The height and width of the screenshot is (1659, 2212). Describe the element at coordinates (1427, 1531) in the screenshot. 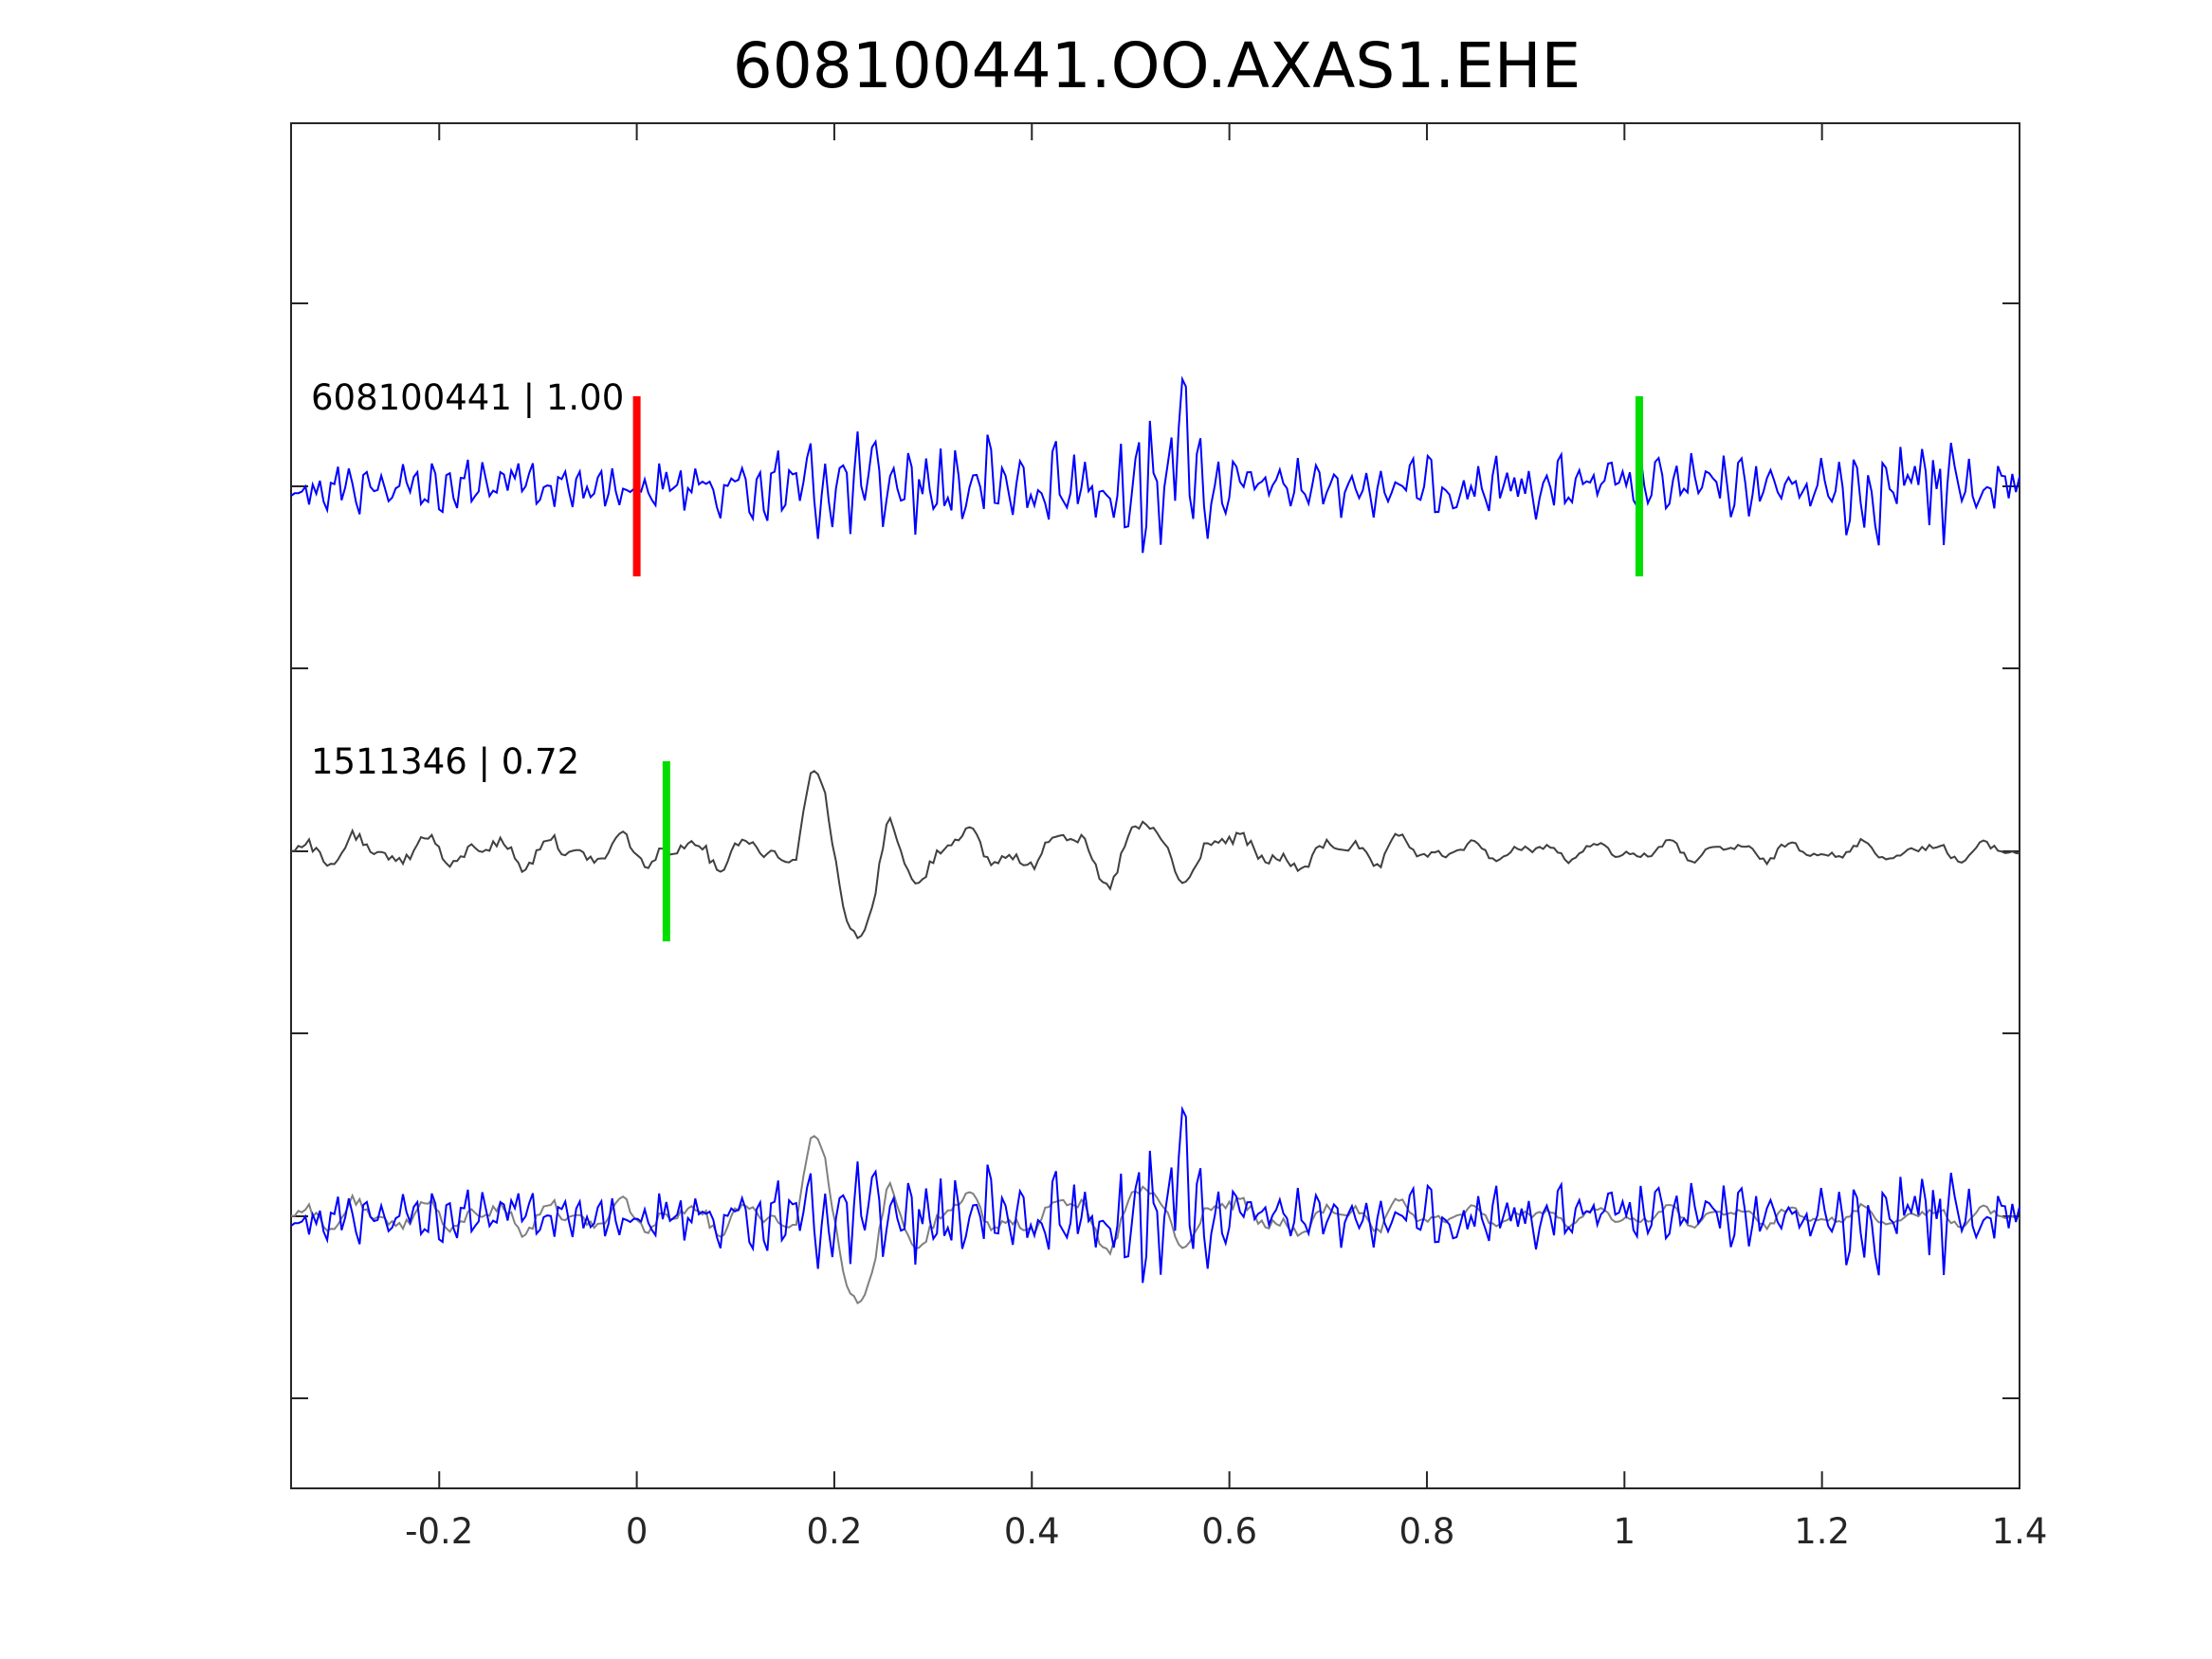

I see `x-tick-label: 0.8` at that location.